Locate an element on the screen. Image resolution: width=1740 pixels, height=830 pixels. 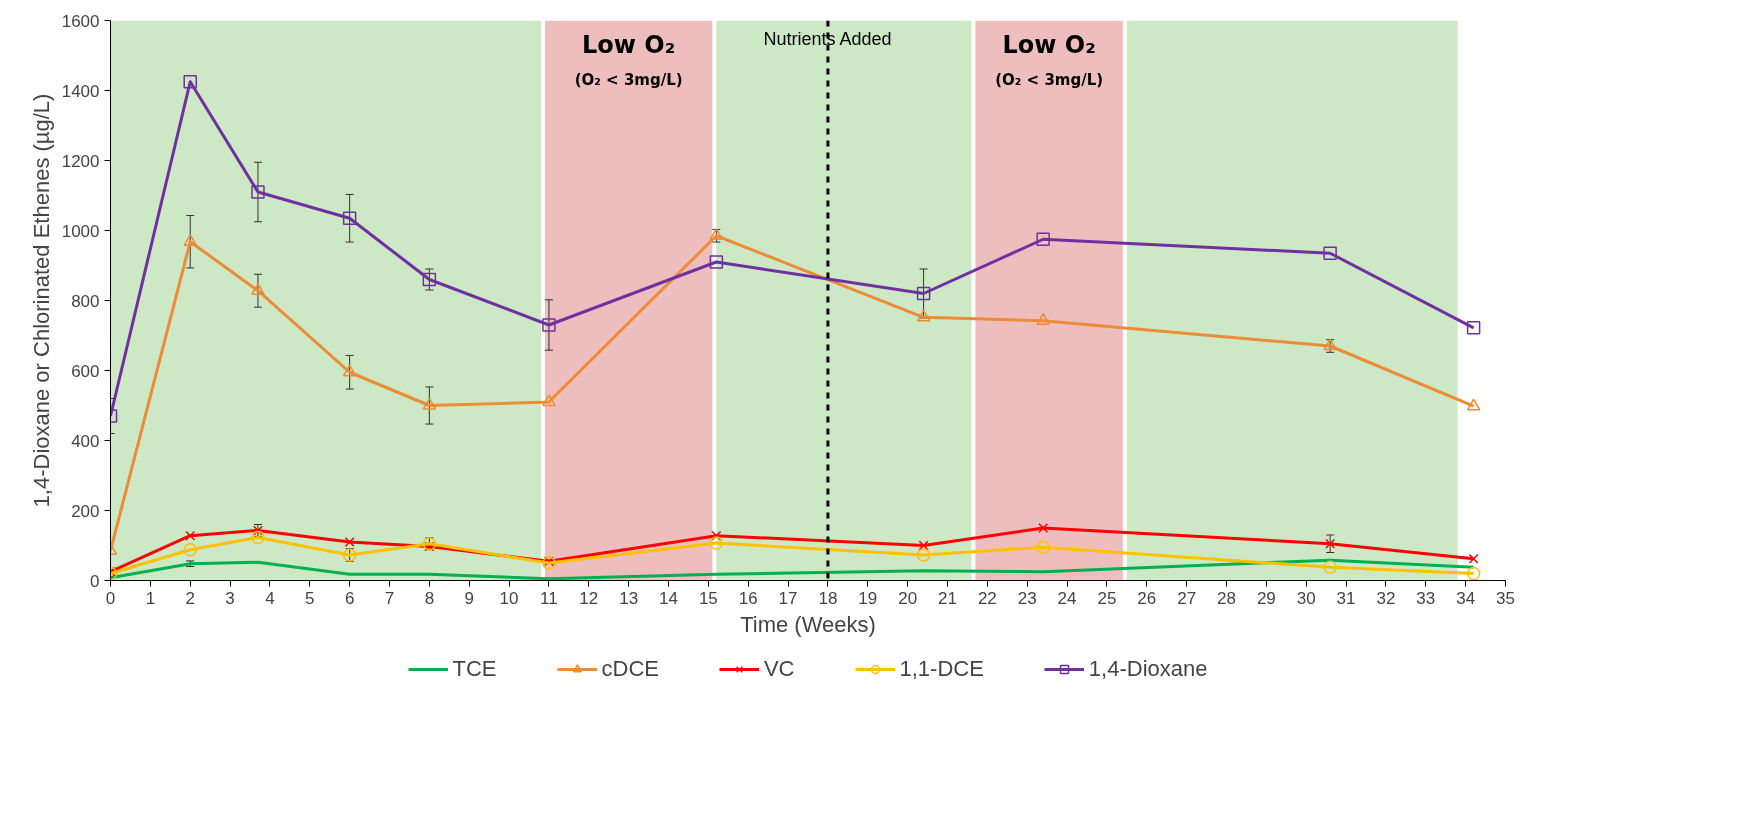
x-axis-title: Time (Weeks) is located at coordinates (808, 624).